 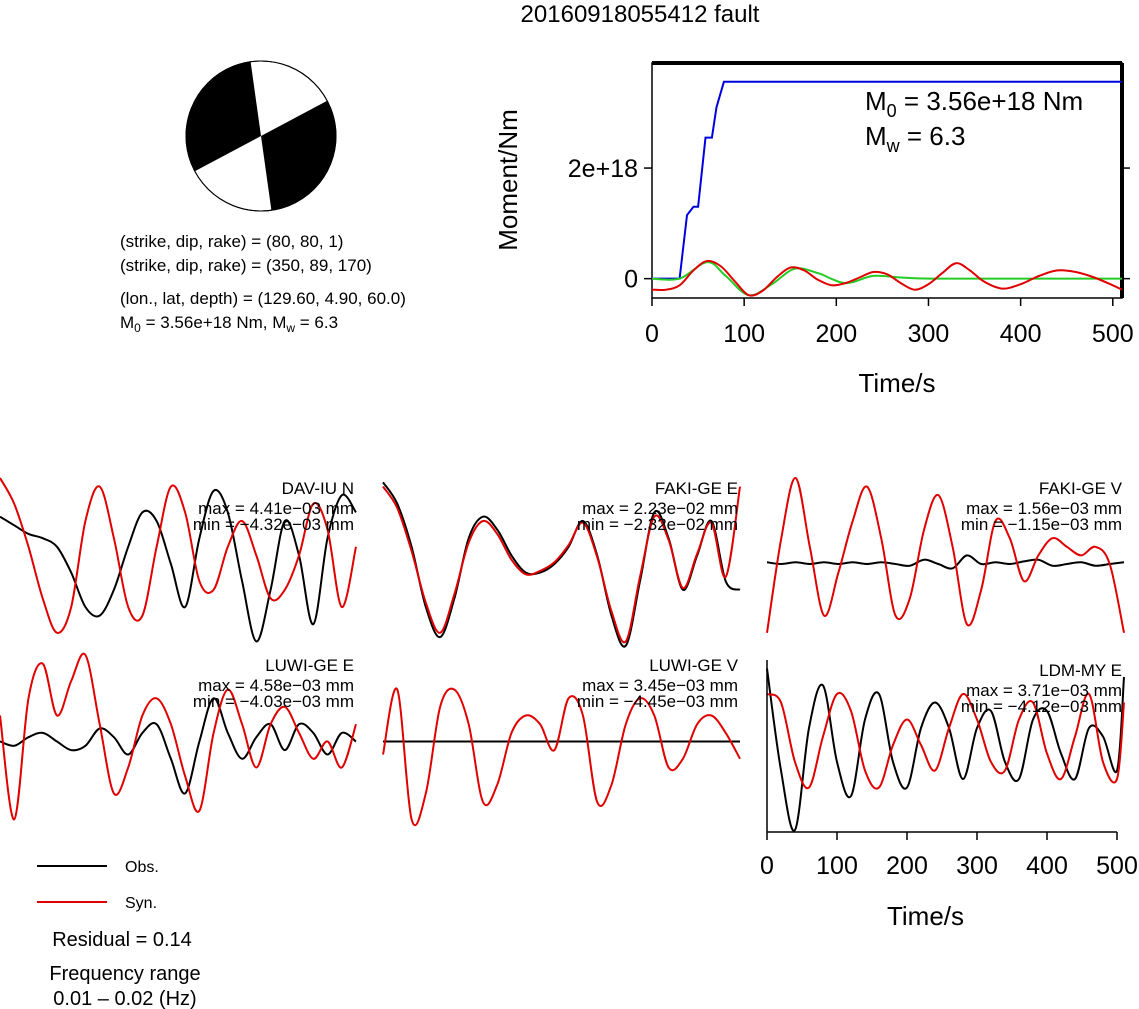 What do you see at coordinates (696, 488) in the screenshot?
I see `station-label: FAKI-GE E` at bounding box center [696, 488].